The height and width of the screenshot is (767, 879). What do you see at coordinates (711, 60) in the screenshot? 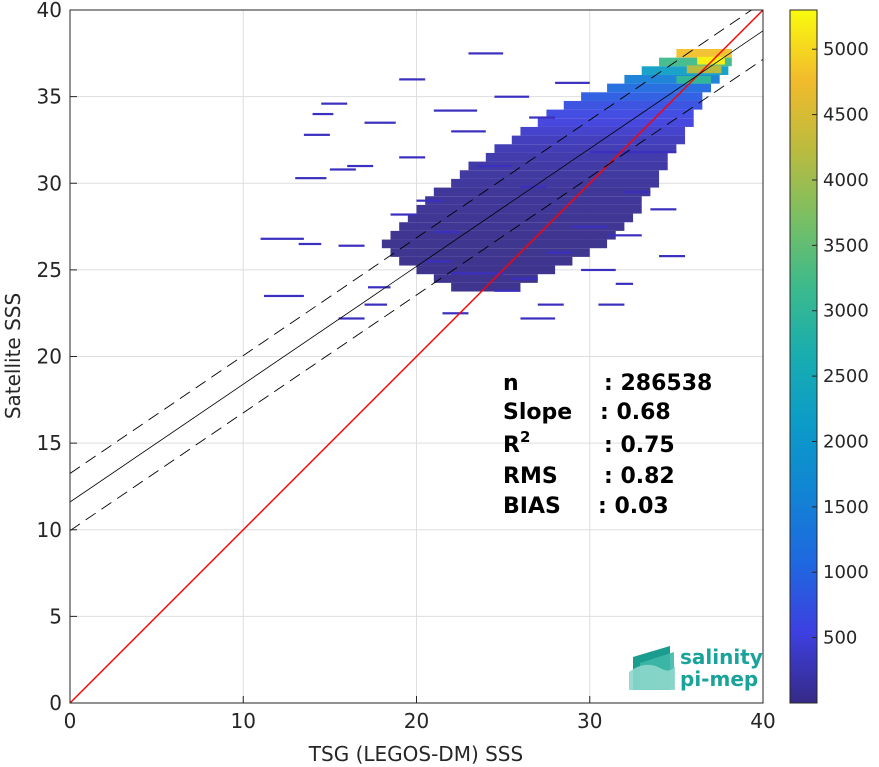
I see `density-hotspot` at bounding box center [711, 60].